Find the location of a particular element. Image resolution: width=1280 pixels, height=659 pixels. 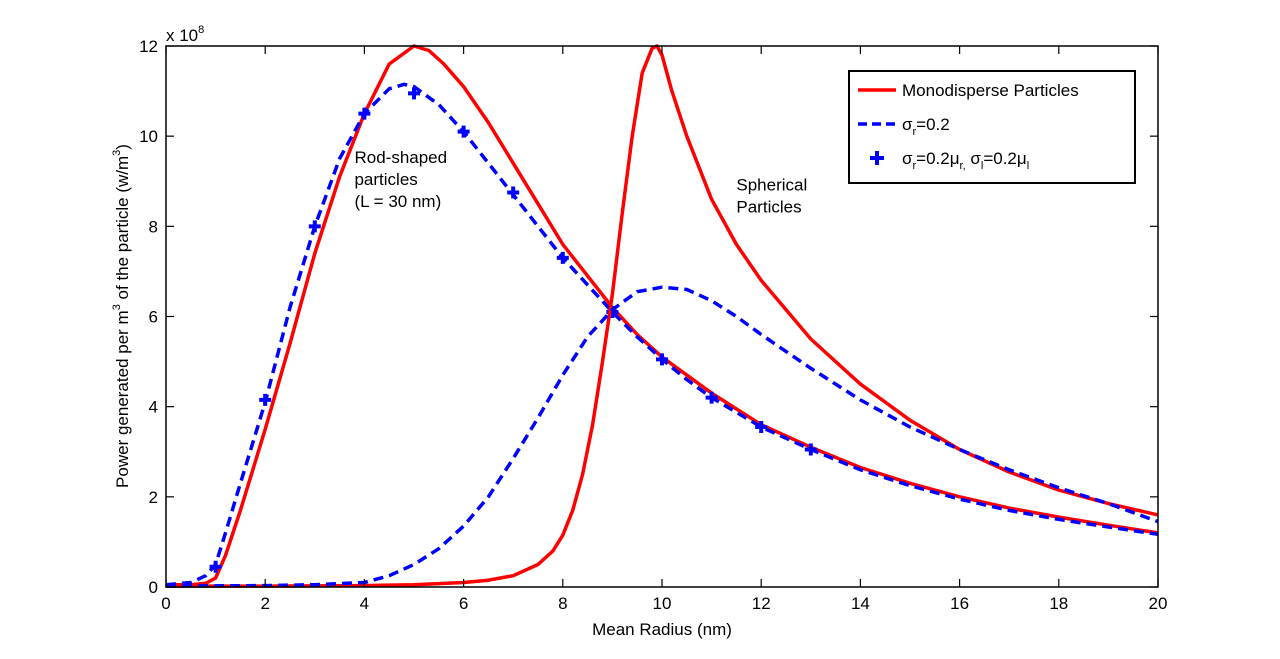

x-tick-label: 16 is located at coordinates (959, 603).